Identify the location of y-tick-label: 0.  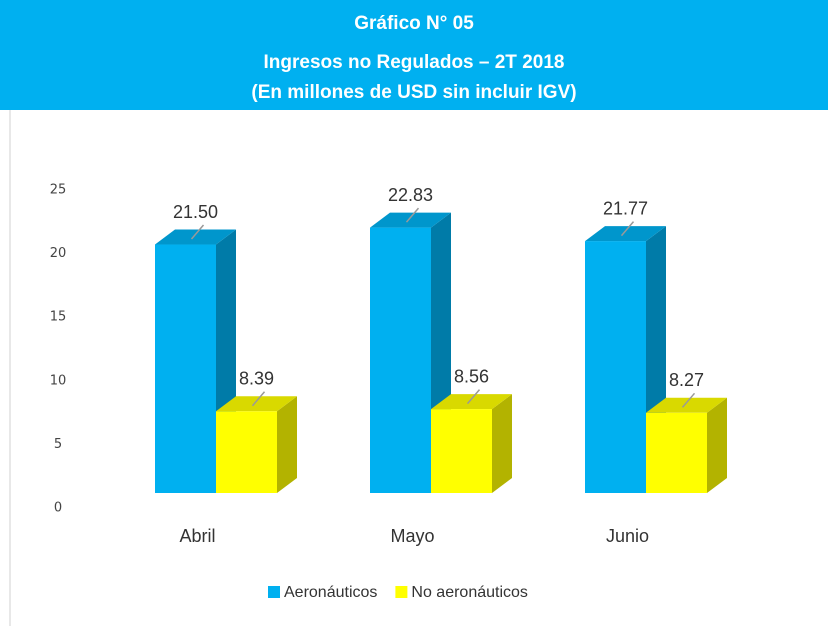
(58, 508).